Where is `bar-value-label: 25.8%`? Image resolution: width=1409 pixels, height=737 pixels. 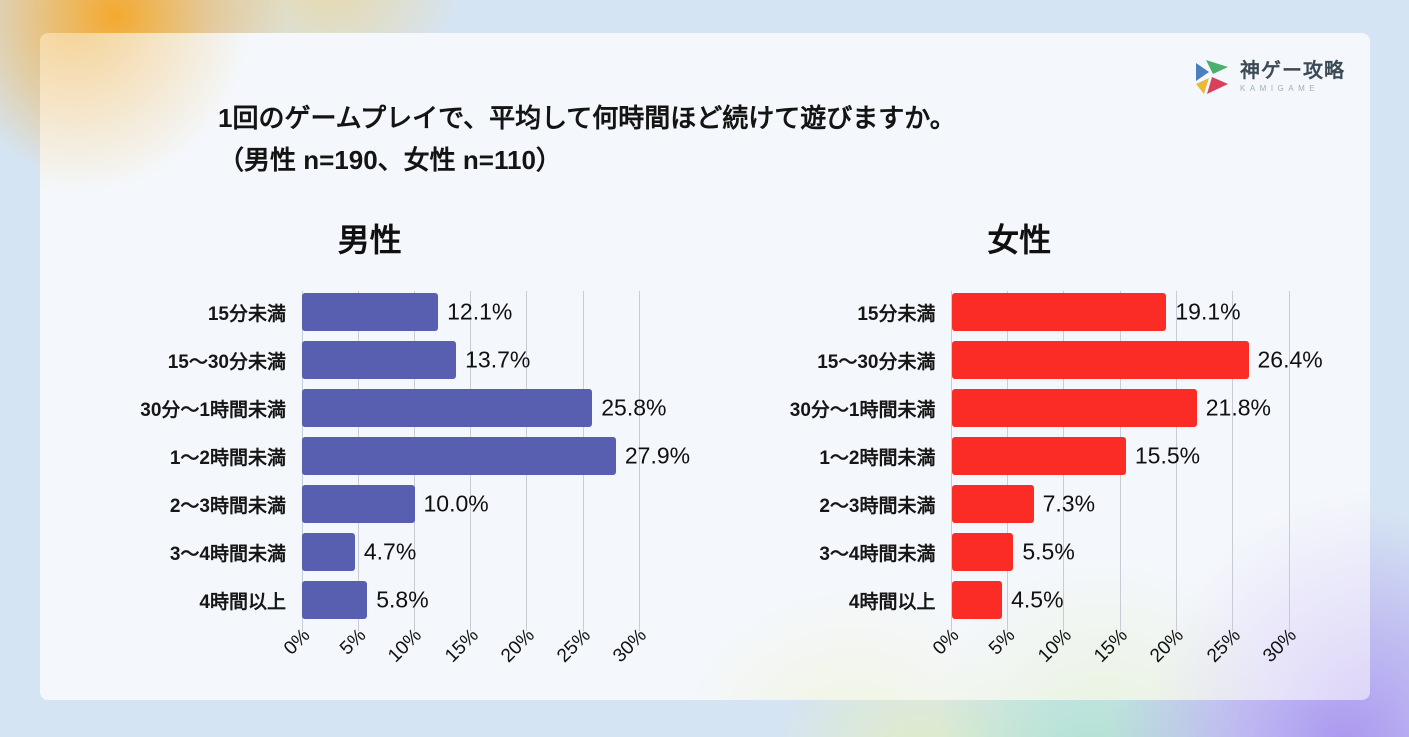 bar-value-label: 25.8% is located at coordinates (634, 407).